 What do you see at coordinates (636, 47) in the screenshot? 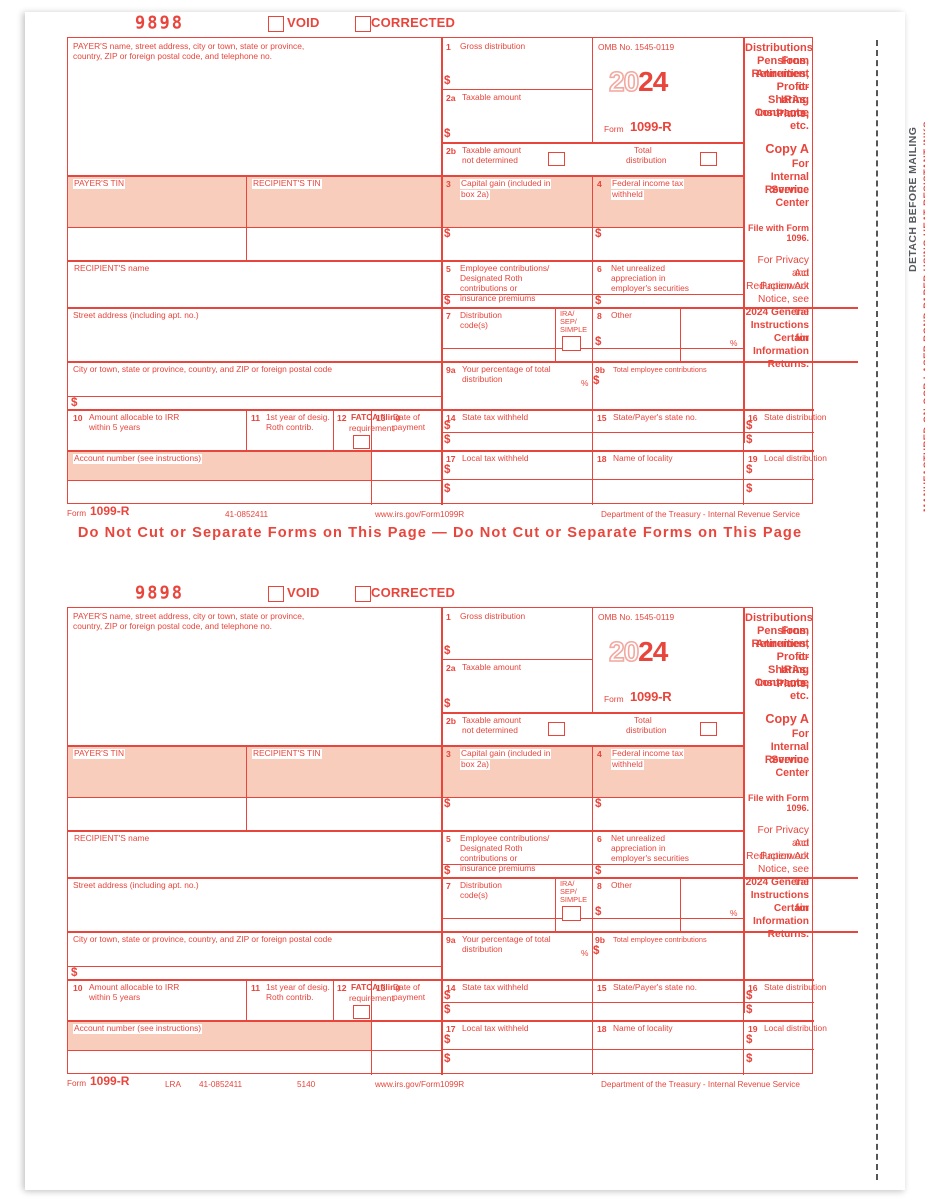
I see `omb-number: OMB No. 1545-0119` at bounding box center [636, 47].